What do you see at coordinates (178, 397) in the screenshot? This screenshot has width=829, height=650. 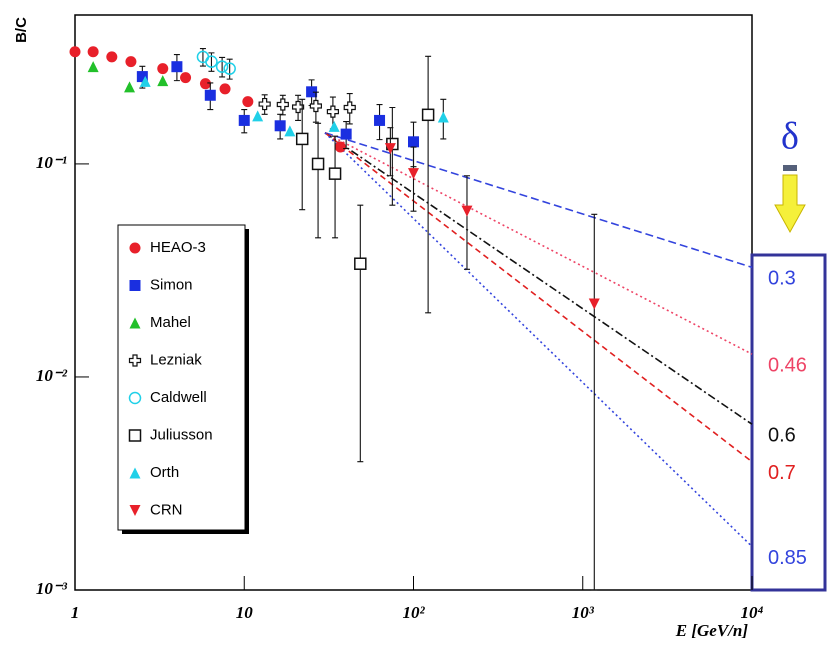 I see `legend-label: Caldwell` at bounding box center [178, 397].